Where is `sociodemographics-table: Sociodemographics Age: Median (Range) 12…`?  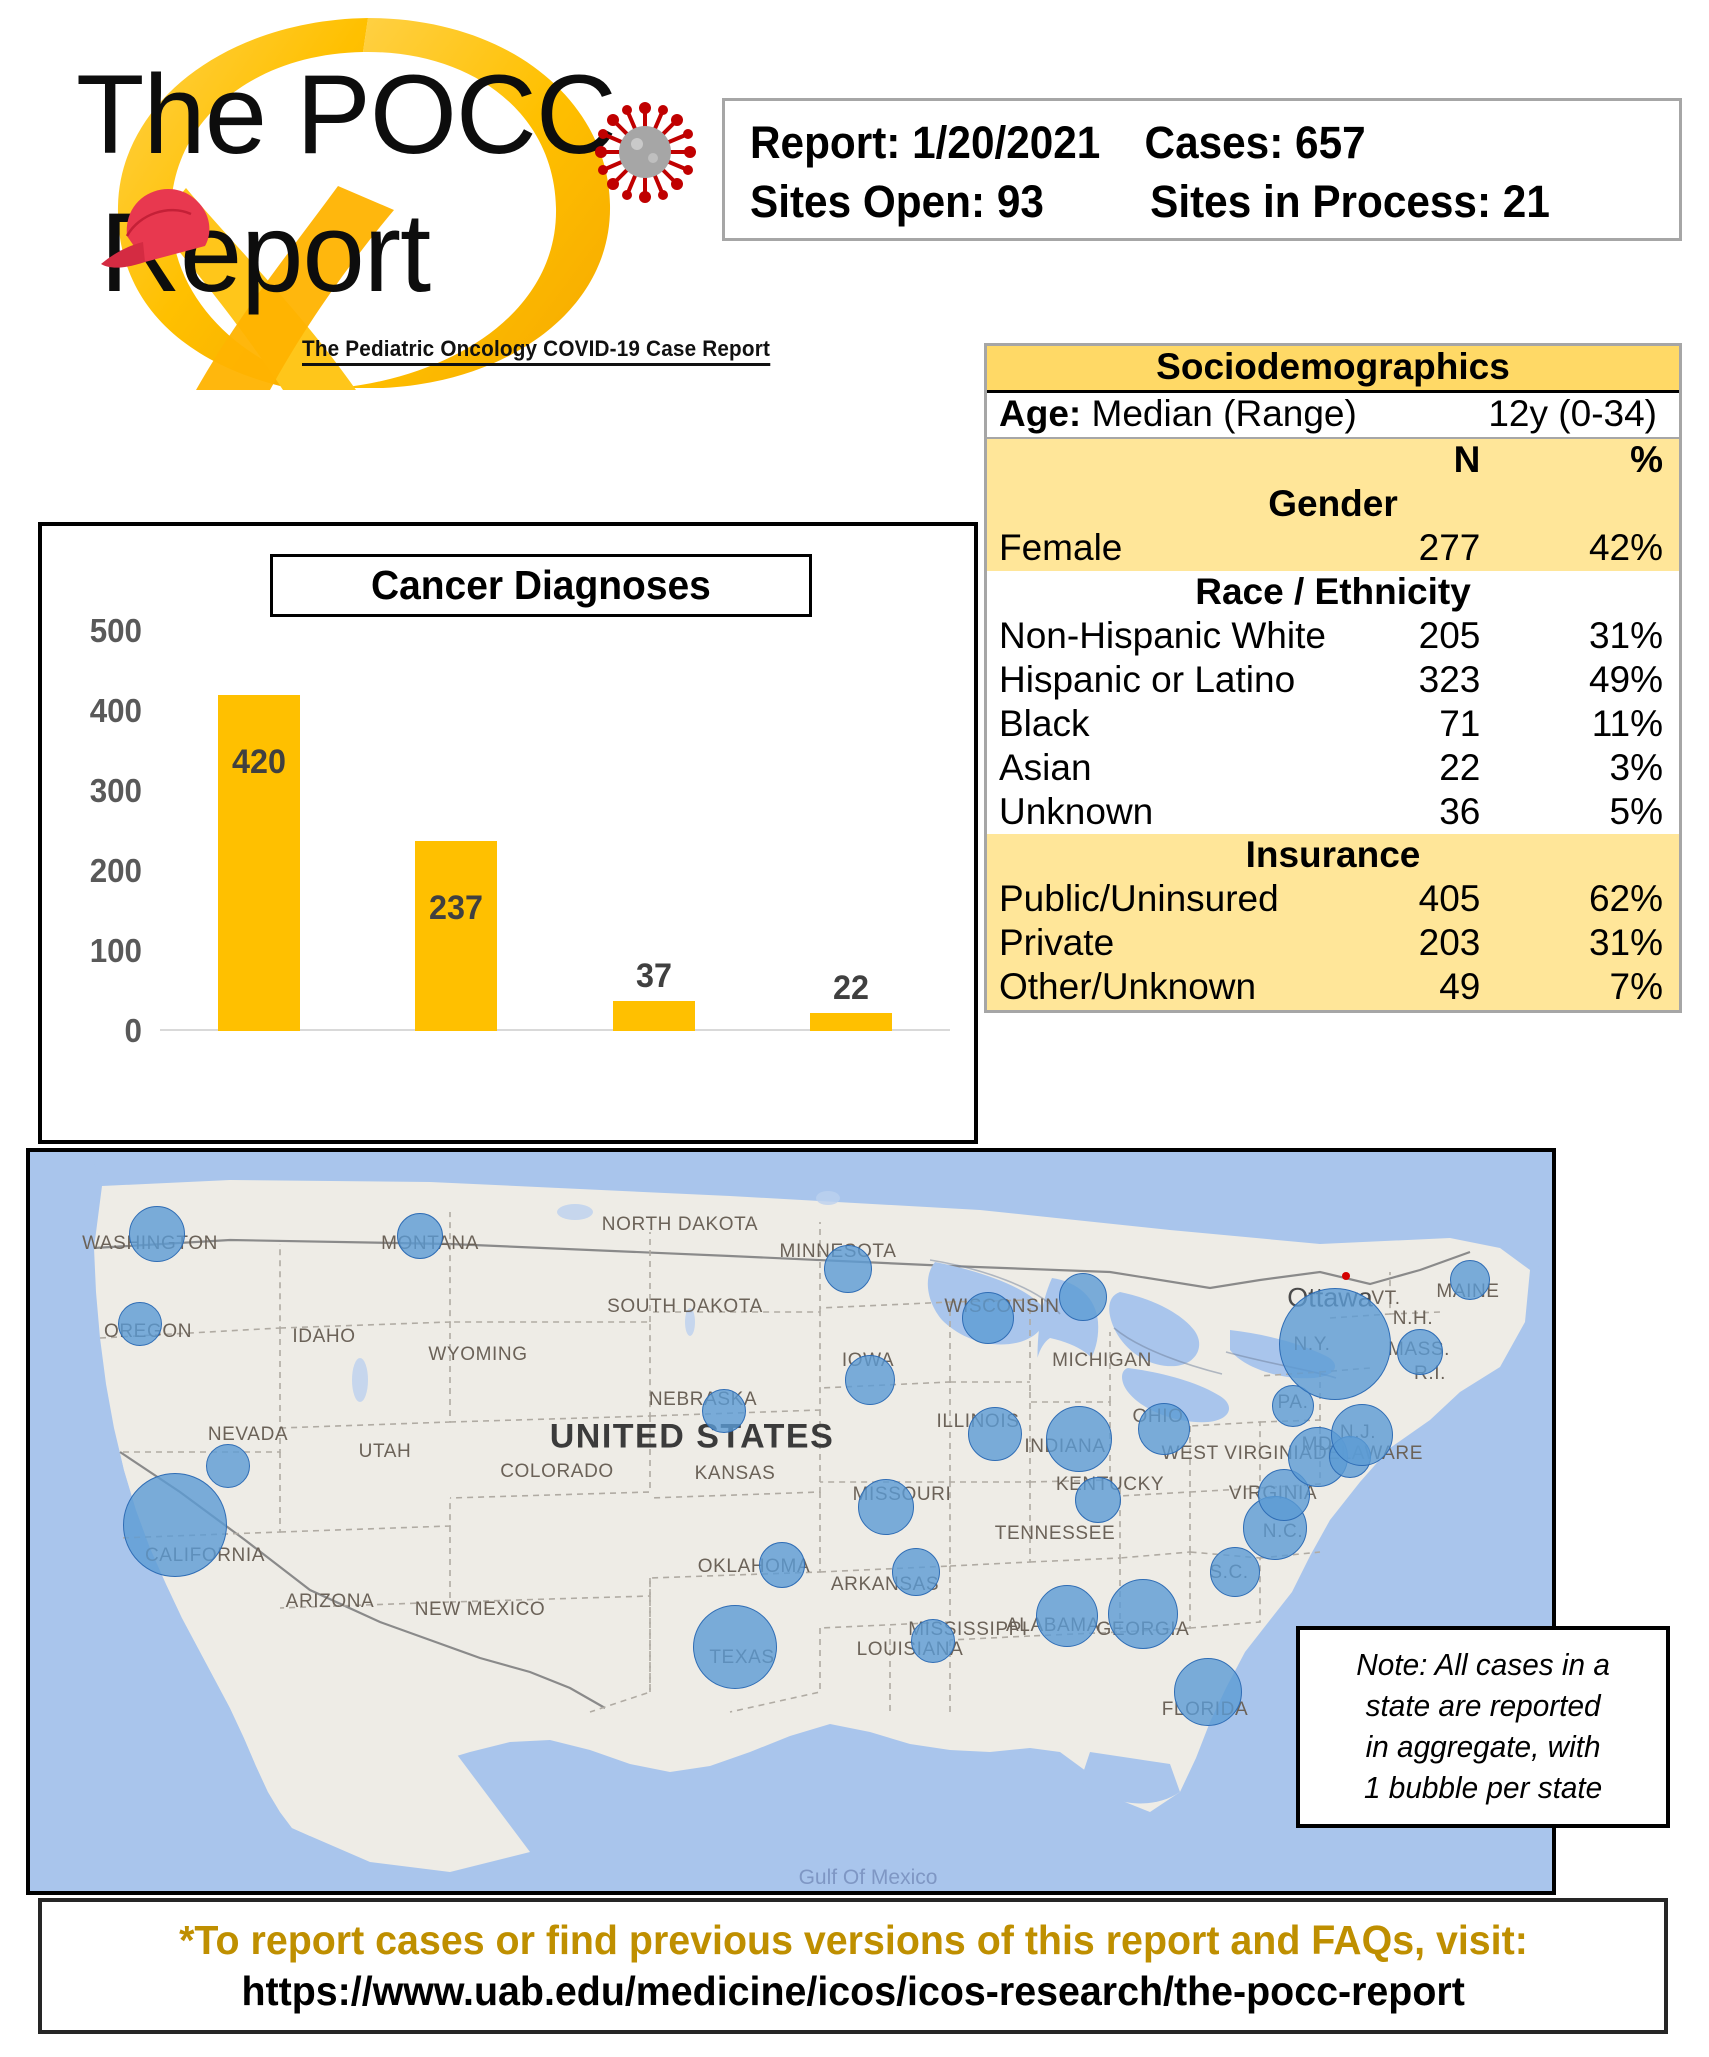
sociodemographics-table: Sociodemographics Age: Median (Range) 12… is located at coordinates (1333, 678).